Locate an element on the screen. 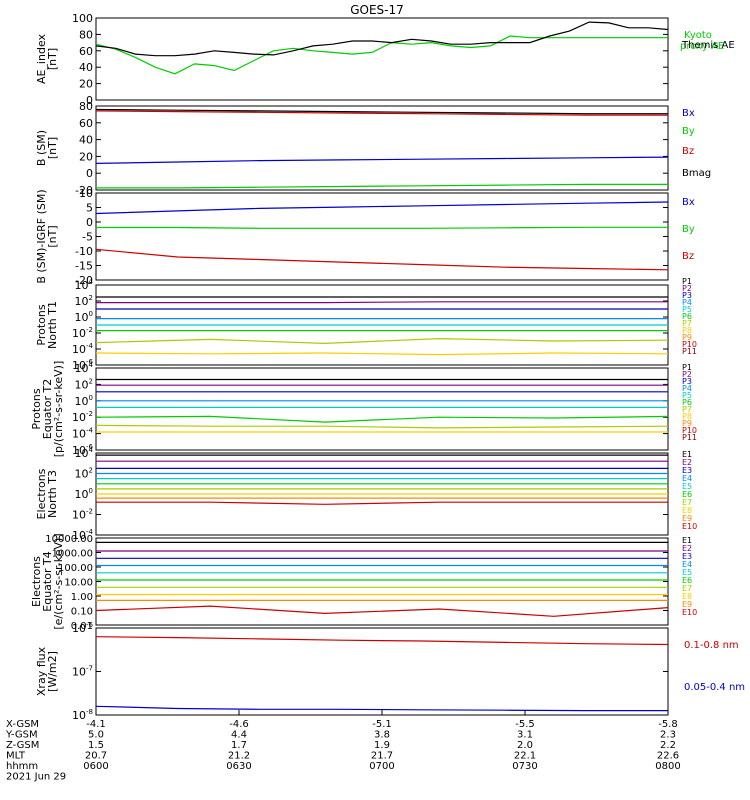  x-tick-value: 0600 is located at coordinates (95, 766).